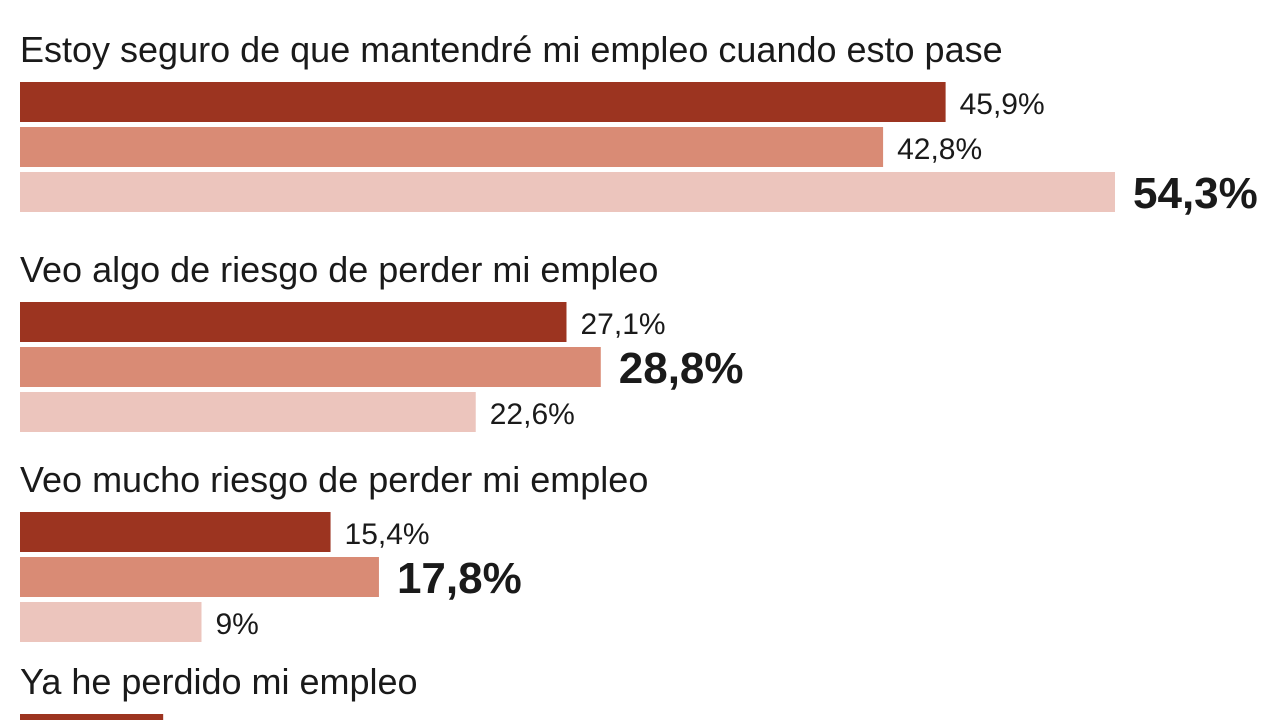 The image size is (1280, 720). What do you see at coordinates (334, 479) in the screenshot?
I see `category-label: Veo mucho riesgo de perder mi empleo` at bounding box center [334, 479].